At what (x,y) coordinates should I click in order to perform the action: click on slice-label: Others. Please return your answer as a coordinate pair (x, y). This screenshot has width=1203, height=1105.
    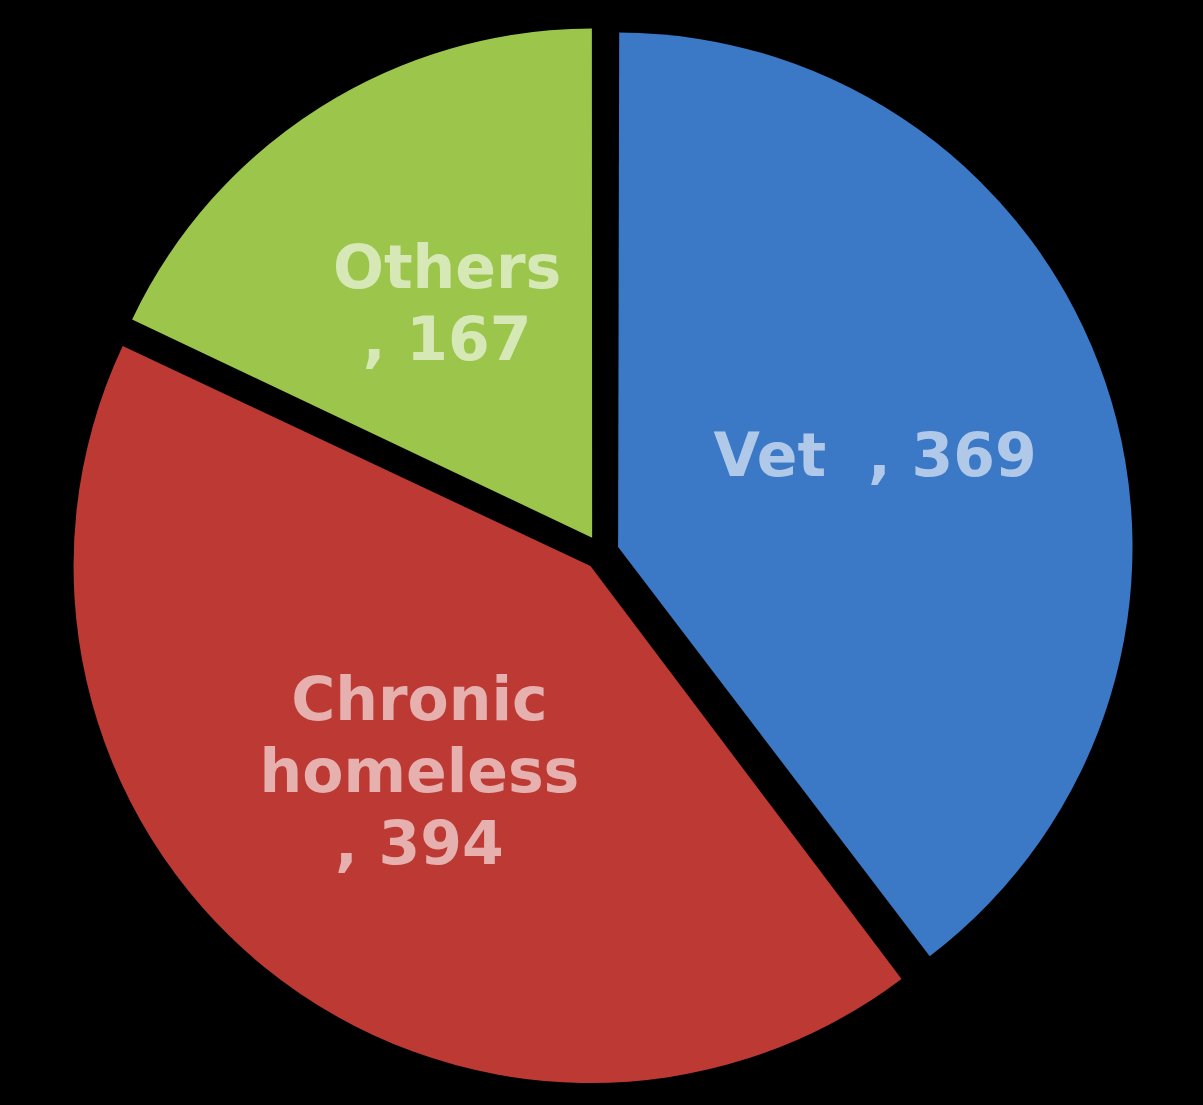
    Looking at the image, I should click on (447, 267).